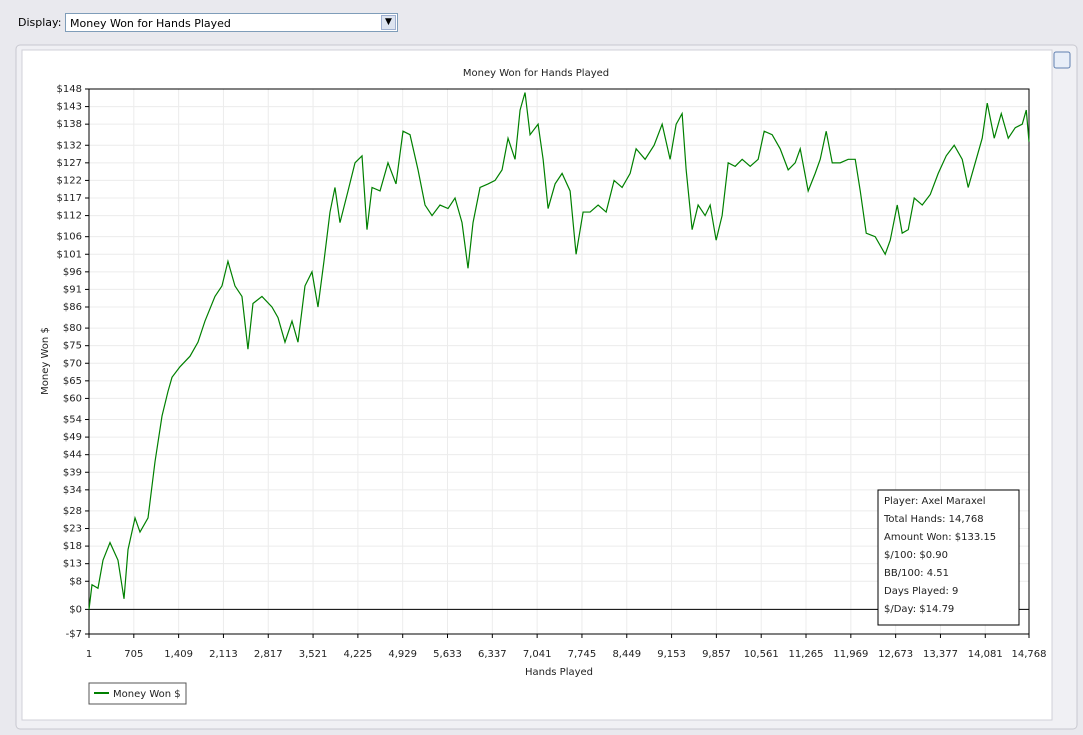  Describe the element at coordinates (559, 672) in the screenshot. I see `x-axis-label: Hands Played` at that location.